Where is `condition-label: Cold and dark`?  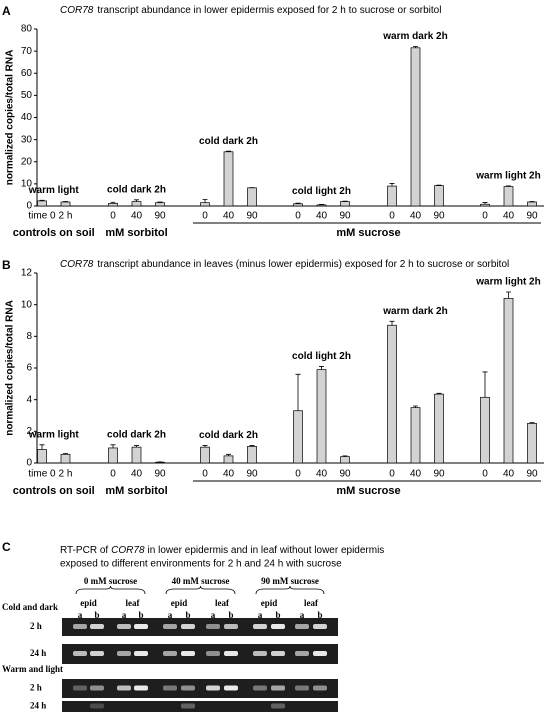
condition-label: Cold and dark is located at coordinates (30, 607).